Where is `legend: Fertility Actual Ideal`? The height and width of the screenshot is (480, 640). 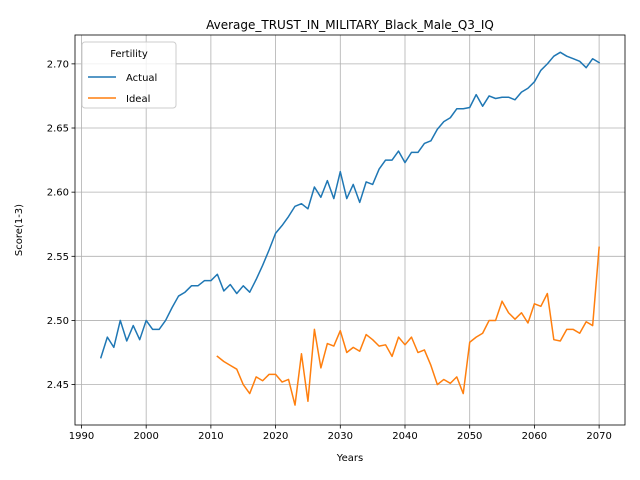
legend: Fertility Actual Ideal is located at coordinates (129, 75).